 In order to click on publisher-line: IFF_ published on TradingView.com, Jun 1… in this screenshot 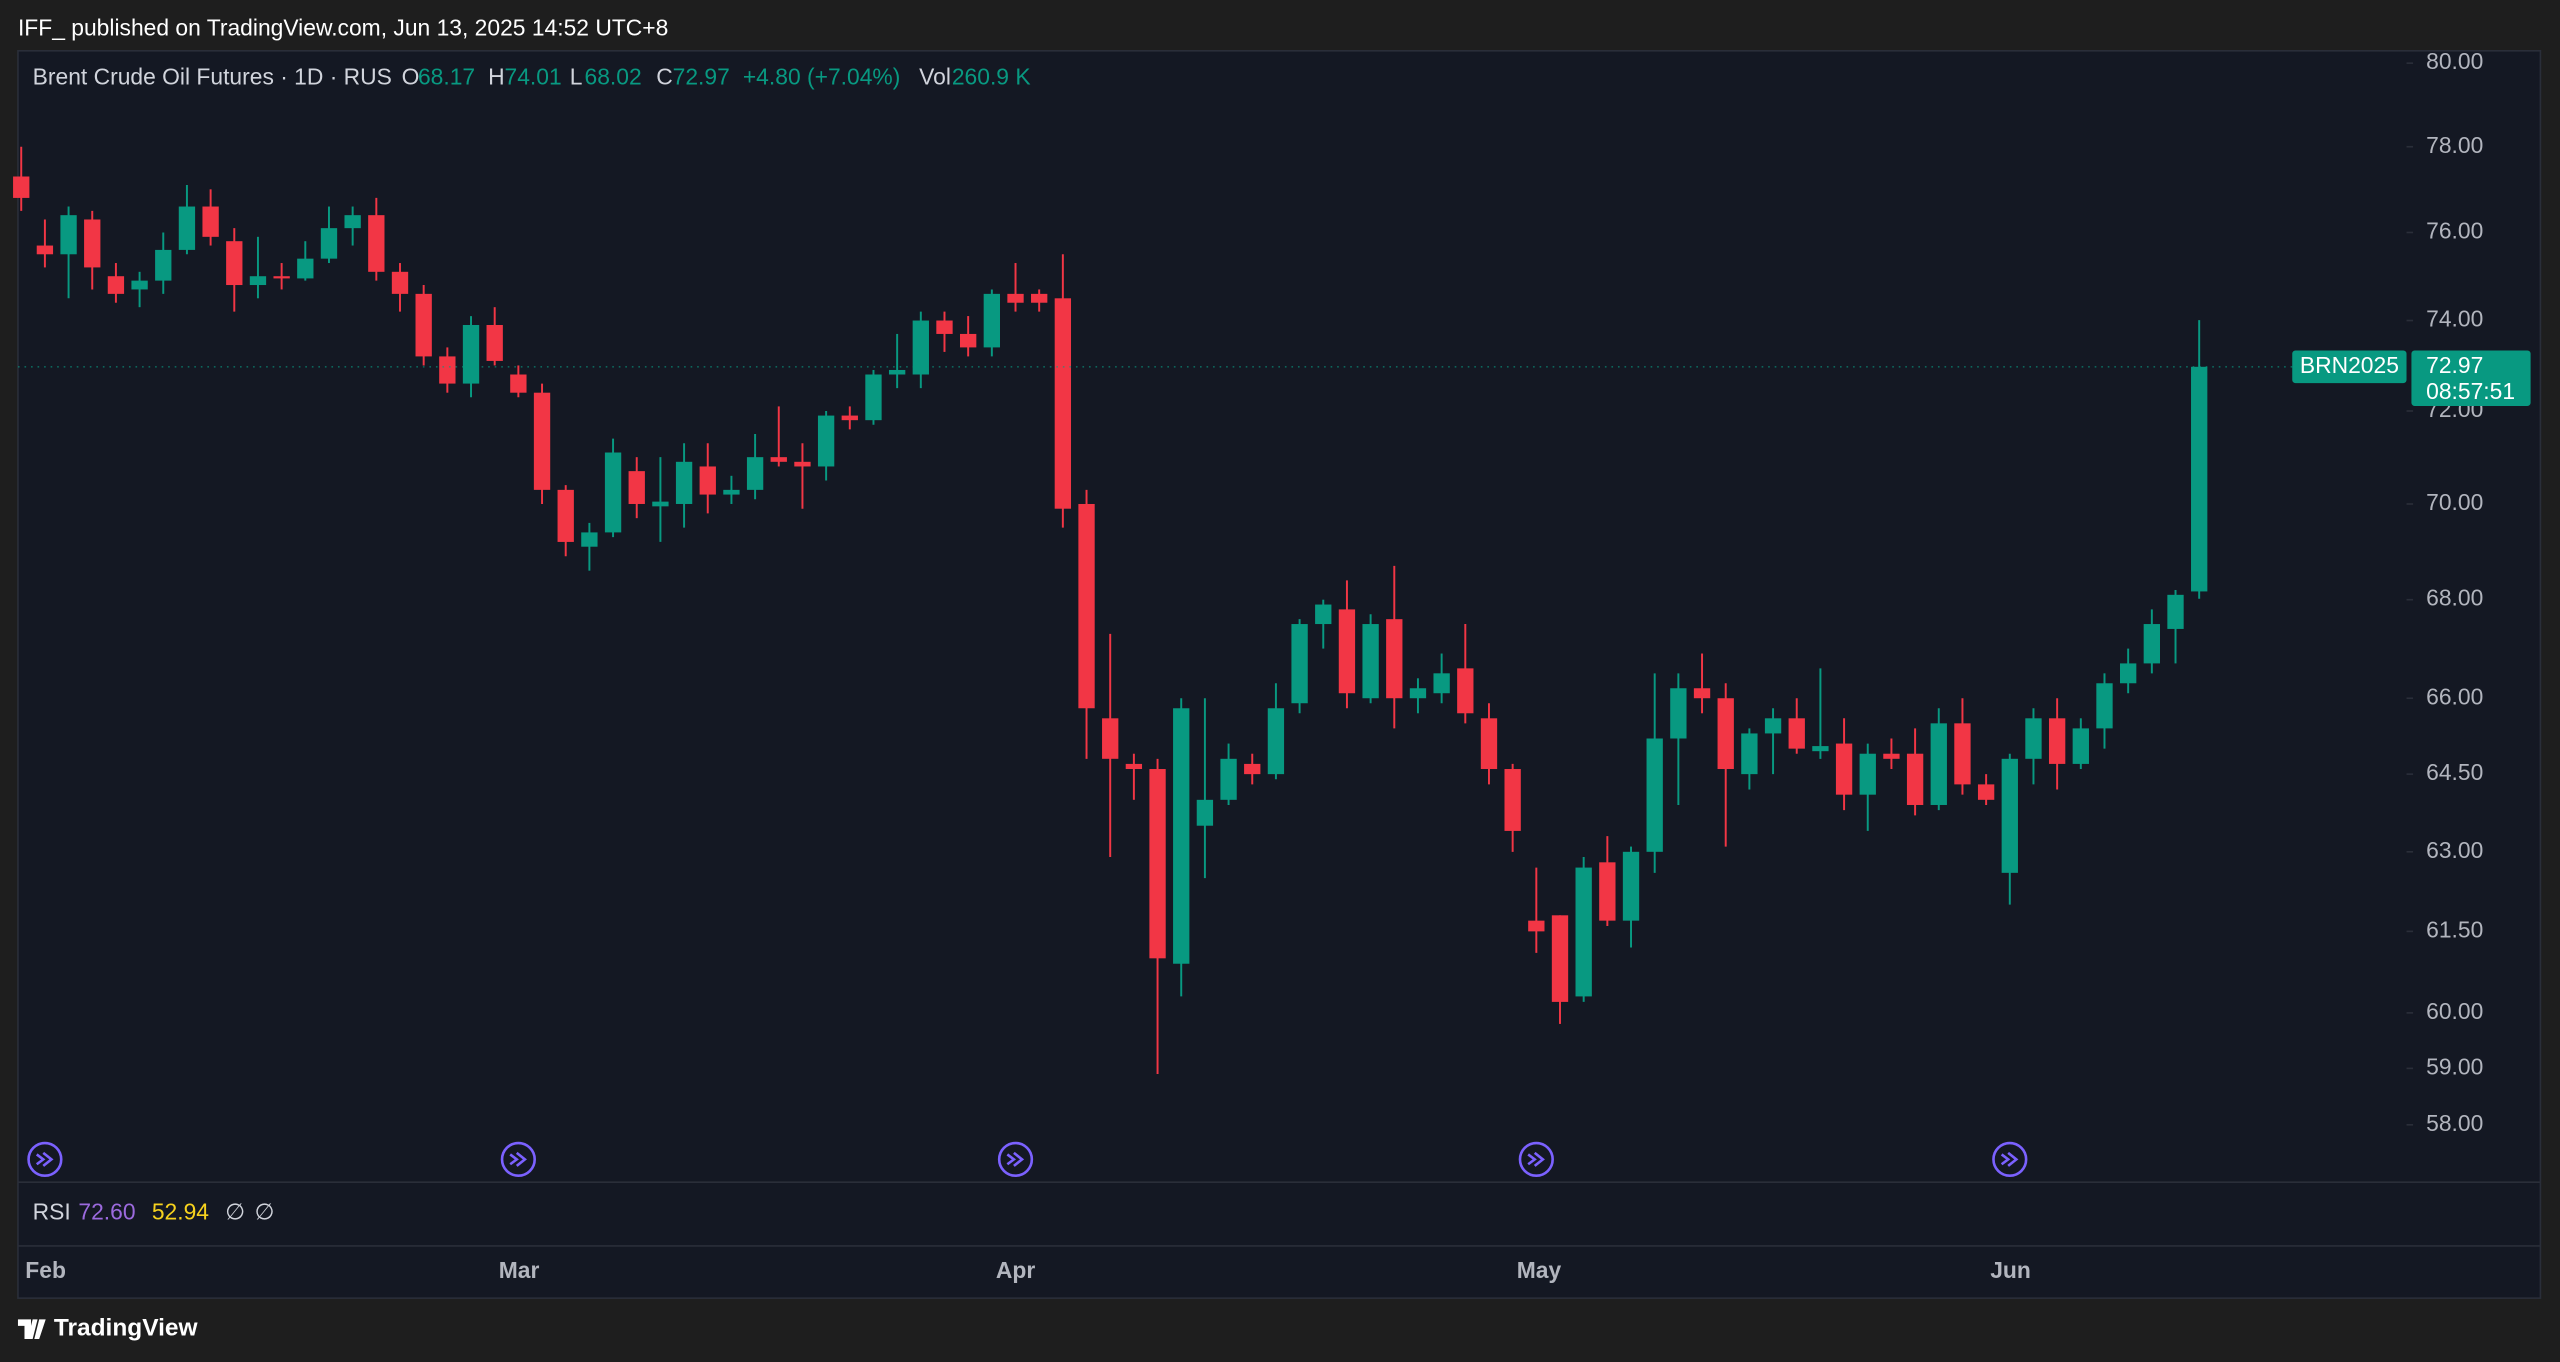, I will do `click(343, 28)`.